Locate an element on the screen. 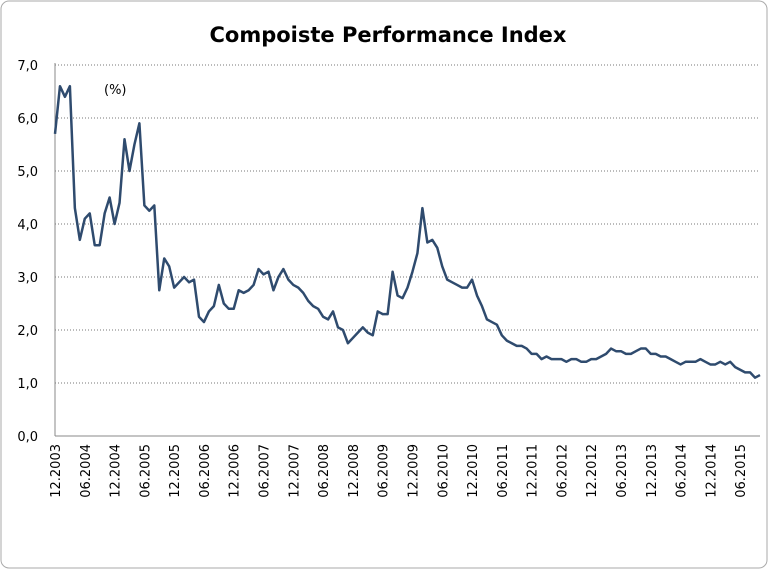 The image size is (770, 571). y-tick-label: 6,0 is located at coordinates (27, 119).